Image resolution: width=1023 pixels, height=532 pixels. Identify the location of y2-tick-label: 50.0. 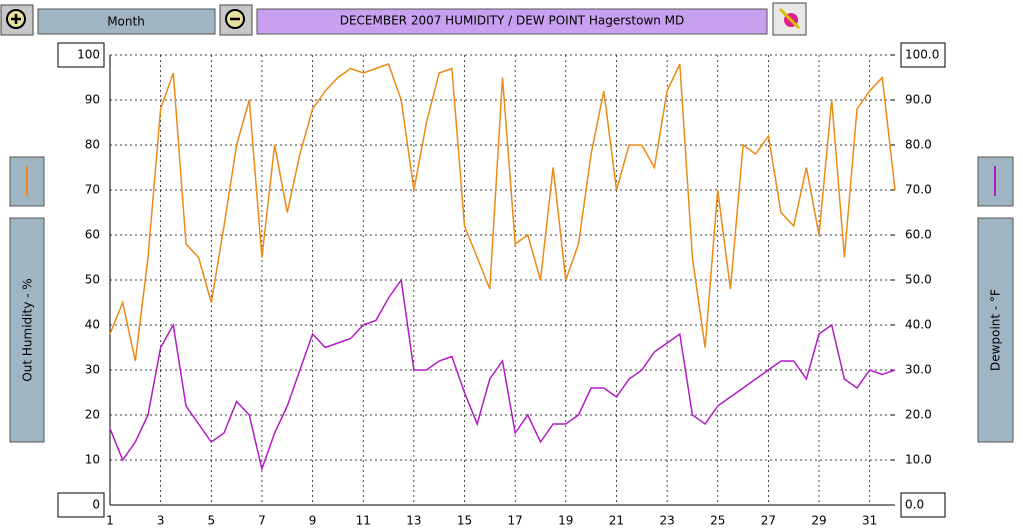
(918, 280).